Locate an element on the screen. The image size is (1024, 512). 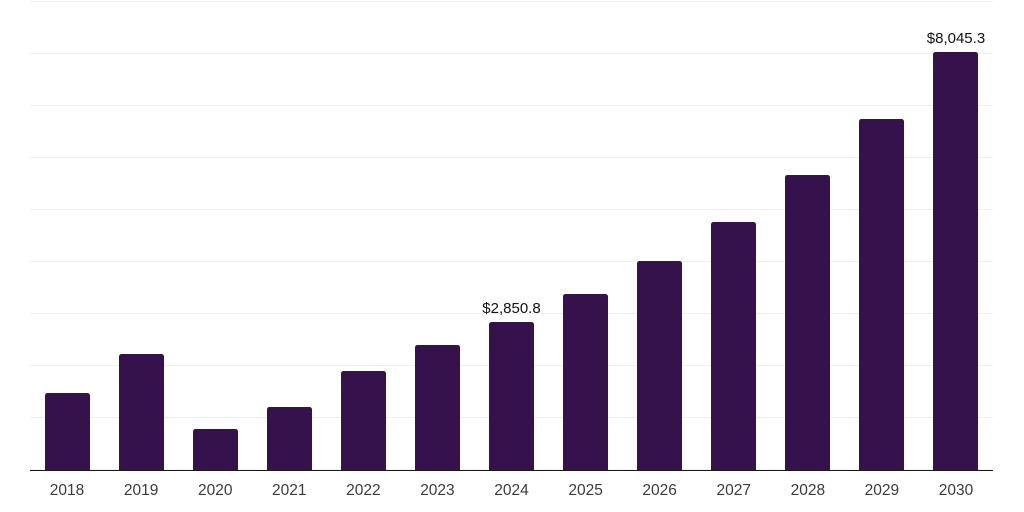
x-tick-label-2025: 2025 is located at coordinates (585, 490).